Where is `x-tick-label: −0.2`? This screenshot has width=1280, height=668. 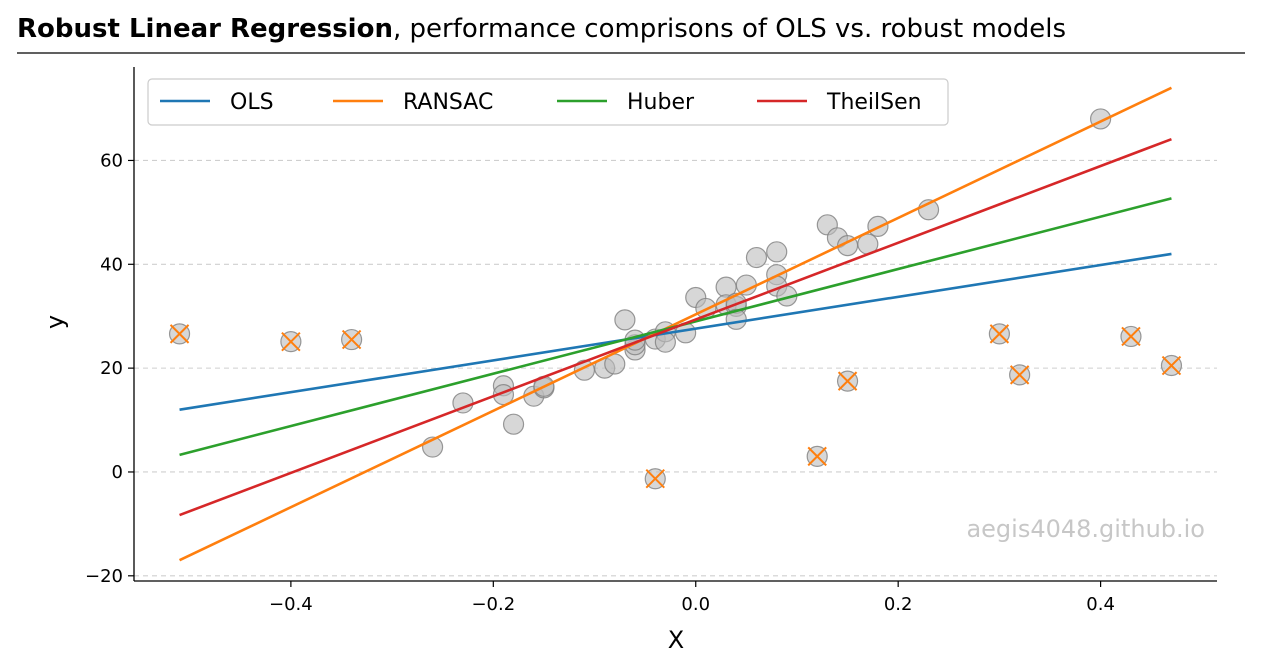
x-tick-label: −0.2 is located at coordinates (493, 604).